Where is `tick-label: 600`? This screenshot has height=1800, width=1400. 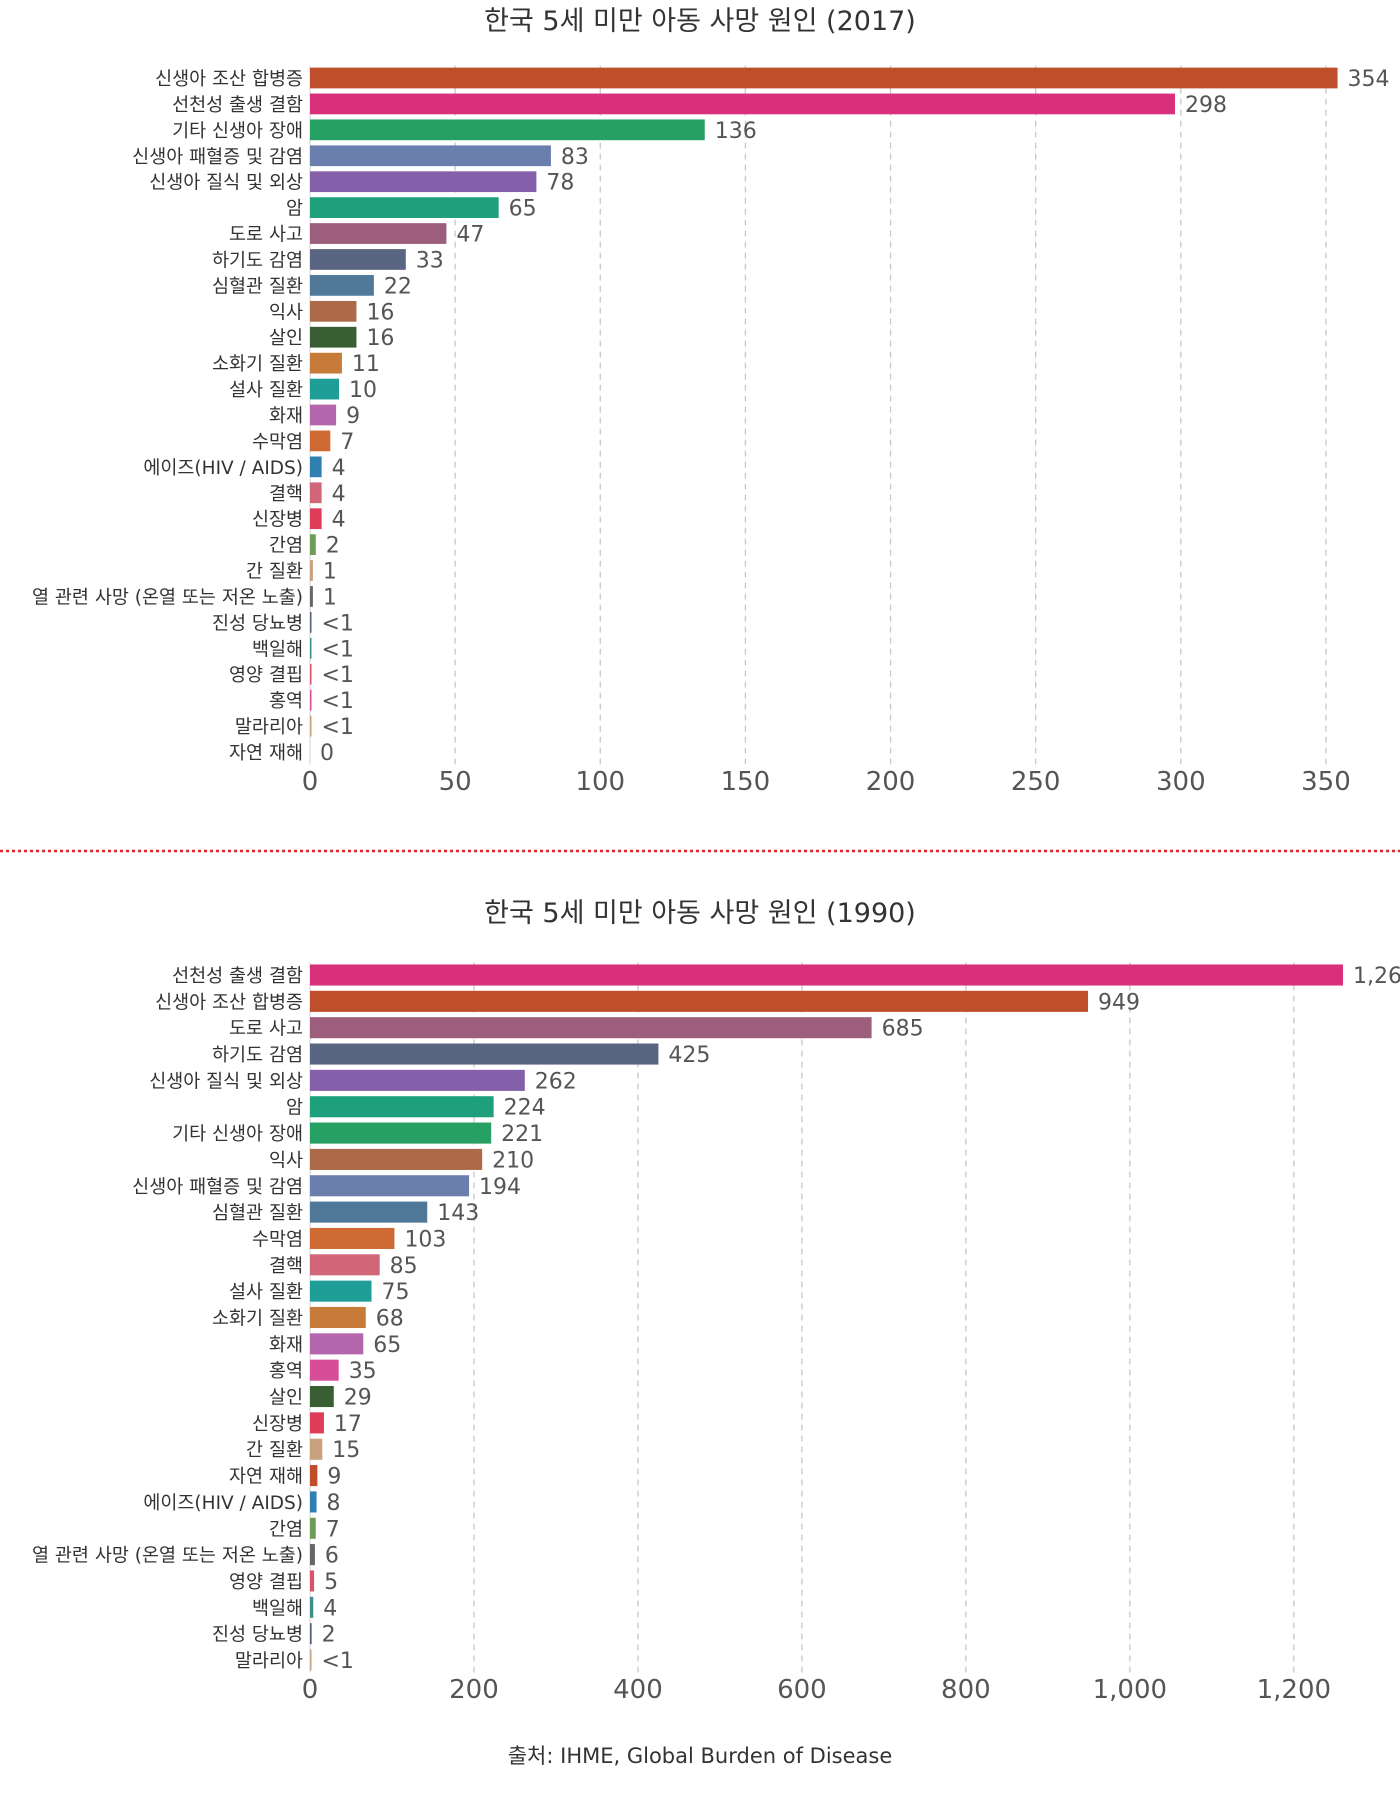 tick-label: 600 is located at coordinates (802, 1690).